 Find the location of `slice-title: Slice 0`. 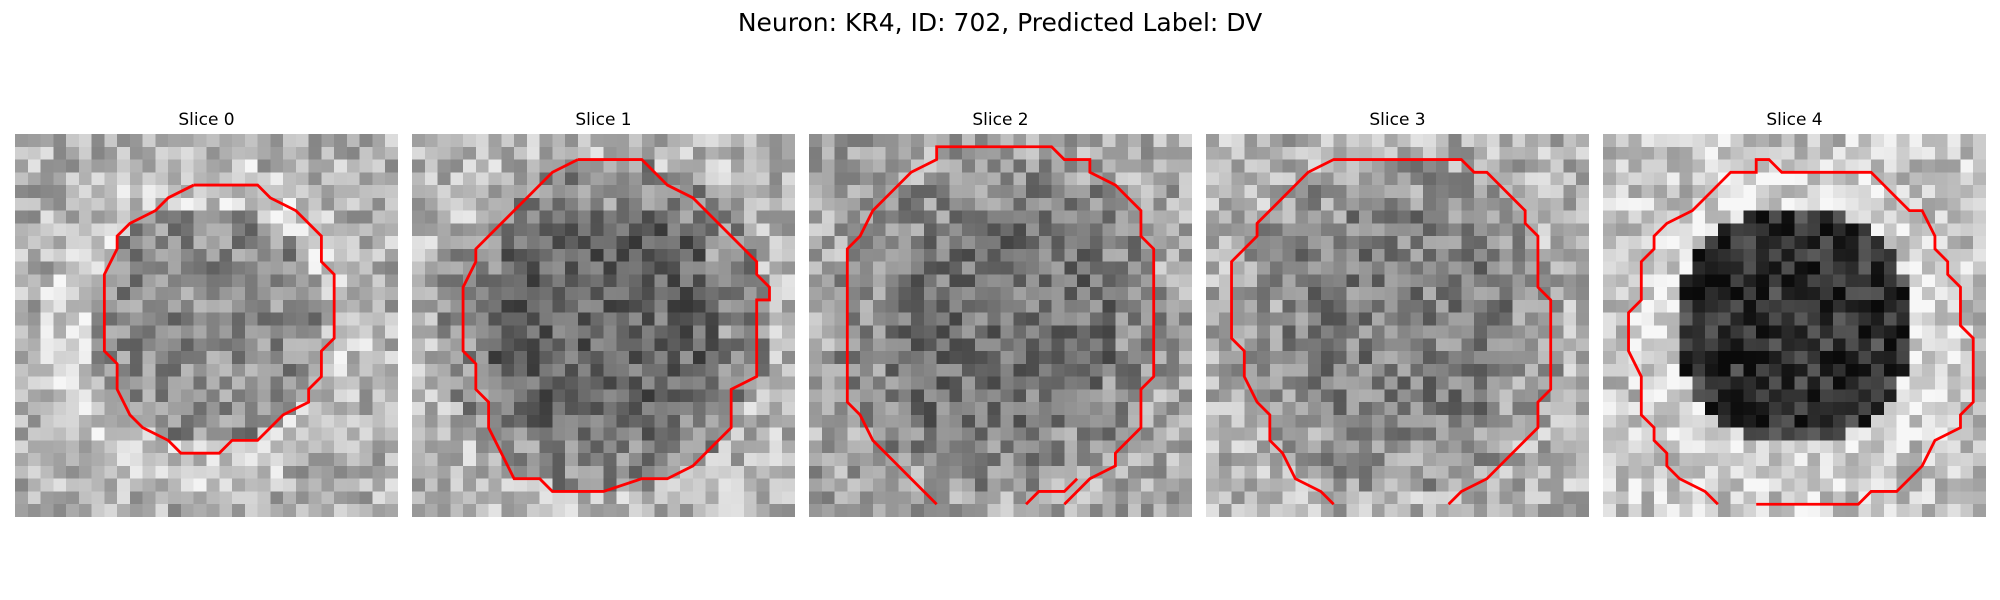

slice-title: Slice 0 is located at coordinates (206, 120).